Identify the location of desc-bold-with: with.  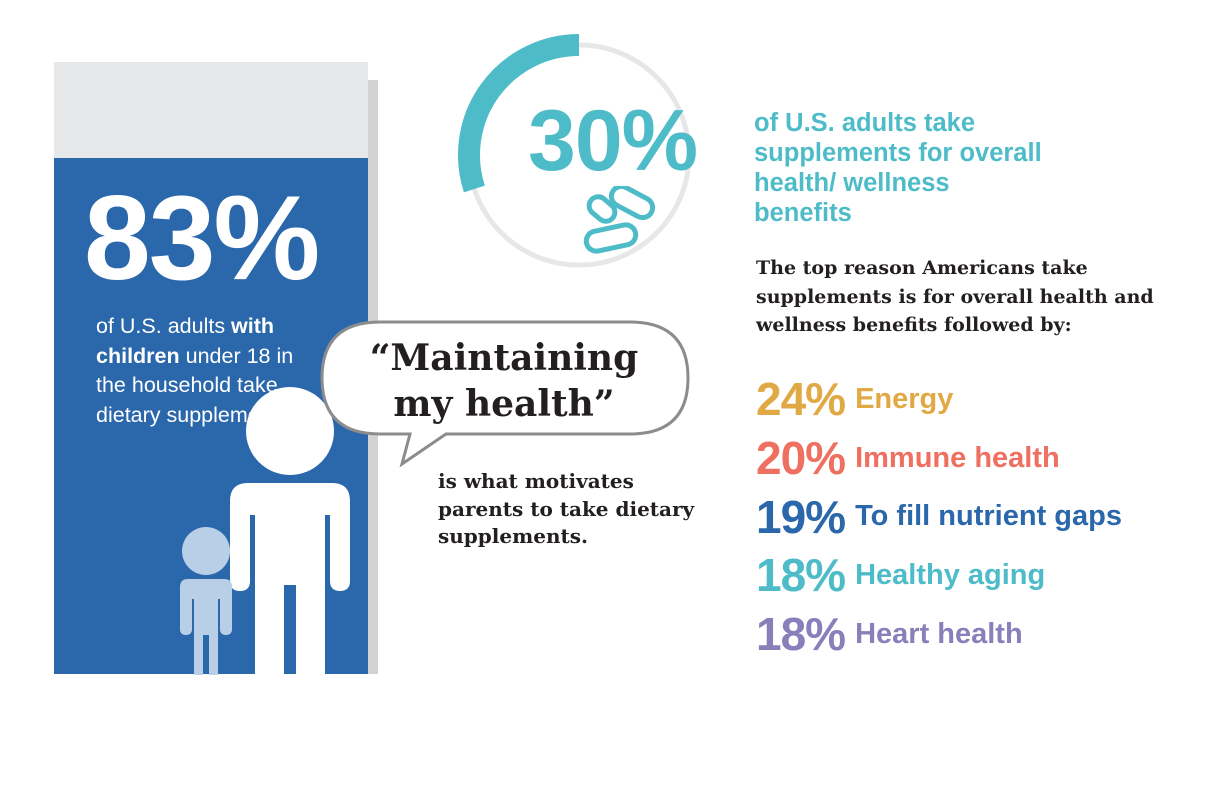
(253, 326).